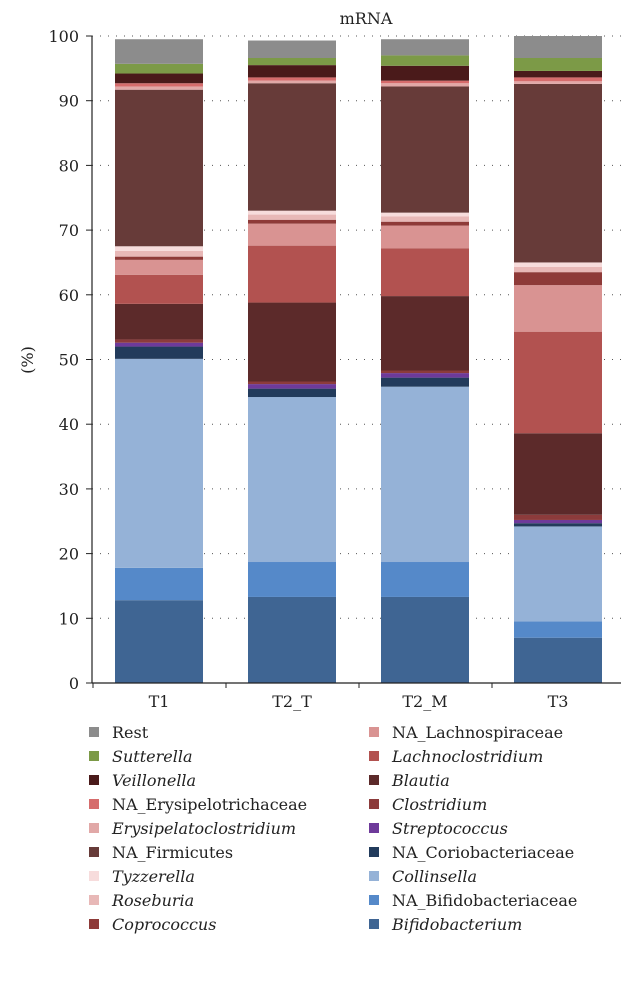  Describe the element at coordinates (27, 360) in the screenshot. I see `y-axis-label: (%)` at that location.